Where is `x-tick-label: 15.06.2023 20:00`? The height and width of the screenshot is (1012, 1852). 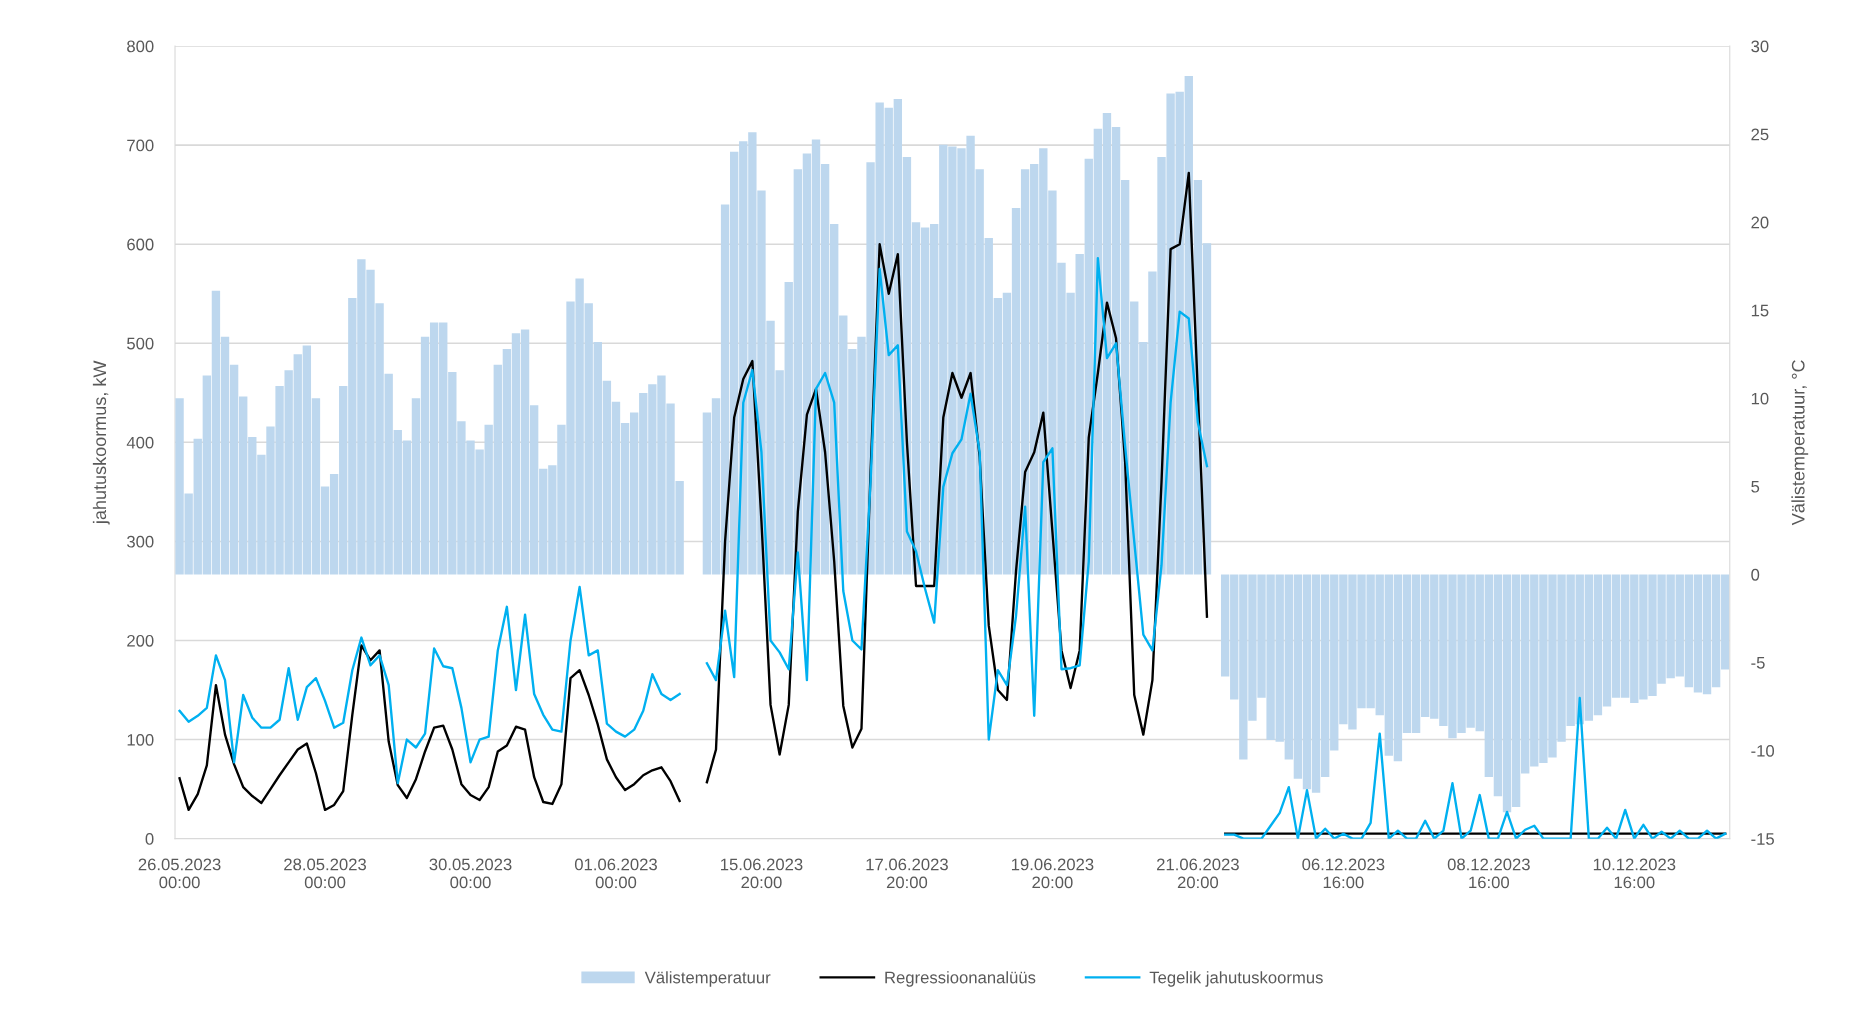 x-tick-label: 15.06.2023 20:00 is located at coordinates (762, 873).